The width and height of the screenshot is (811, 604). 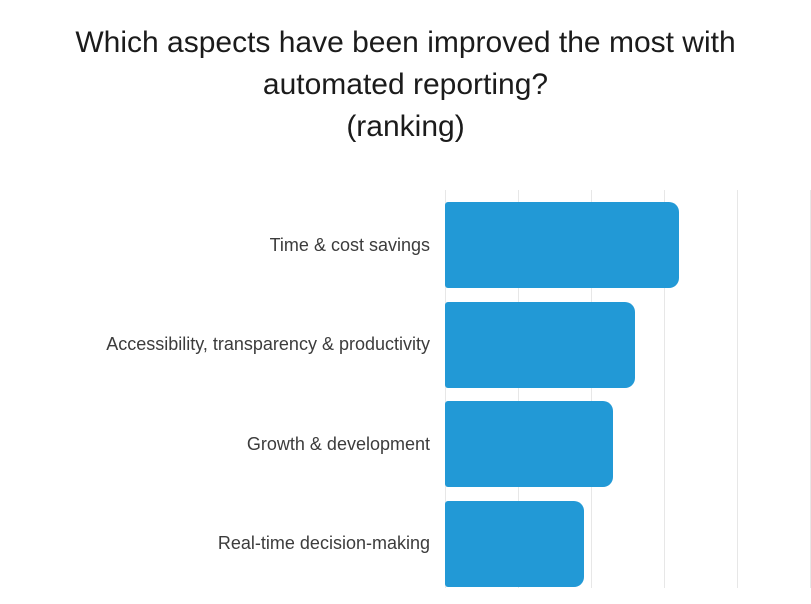 What do you see at coordinates (338, 443) in the screenshot?
I see `category-label: Growth & development` at bounding box center [338, 443].